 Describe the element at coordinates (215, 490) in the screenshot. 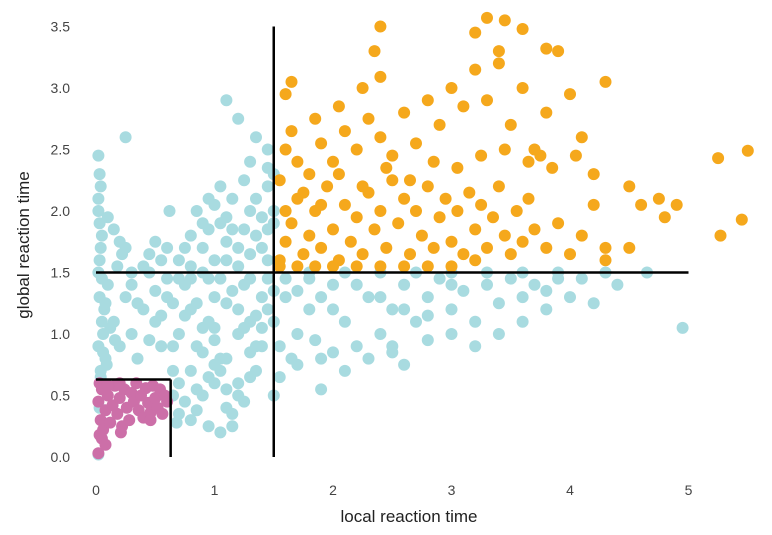

I see `x-tick-label: 1` at that location.